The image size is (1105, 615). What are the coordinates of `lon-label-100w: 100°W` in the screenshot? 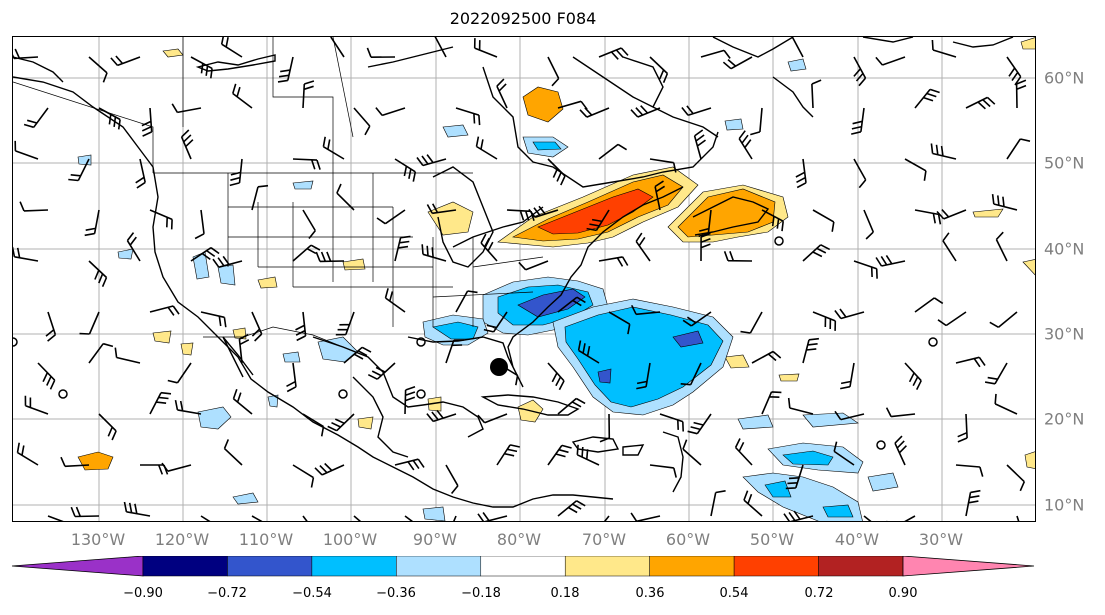 It's located at (350, 539).